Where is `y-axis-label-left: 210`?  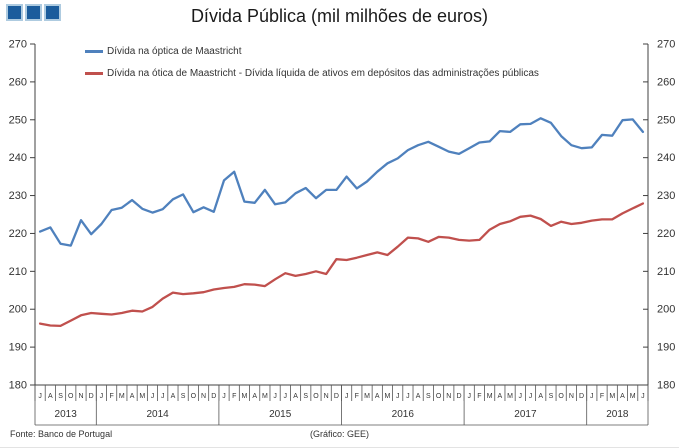 y-axis-label-left: 210 is located at coordinates (18, 272).